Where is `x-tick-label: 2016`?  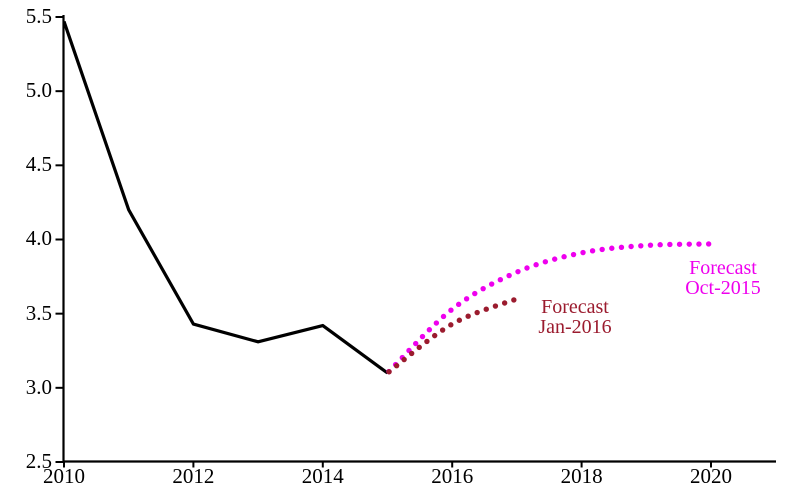 x-tick-label: 2016 is located at coordinates (452, 476).